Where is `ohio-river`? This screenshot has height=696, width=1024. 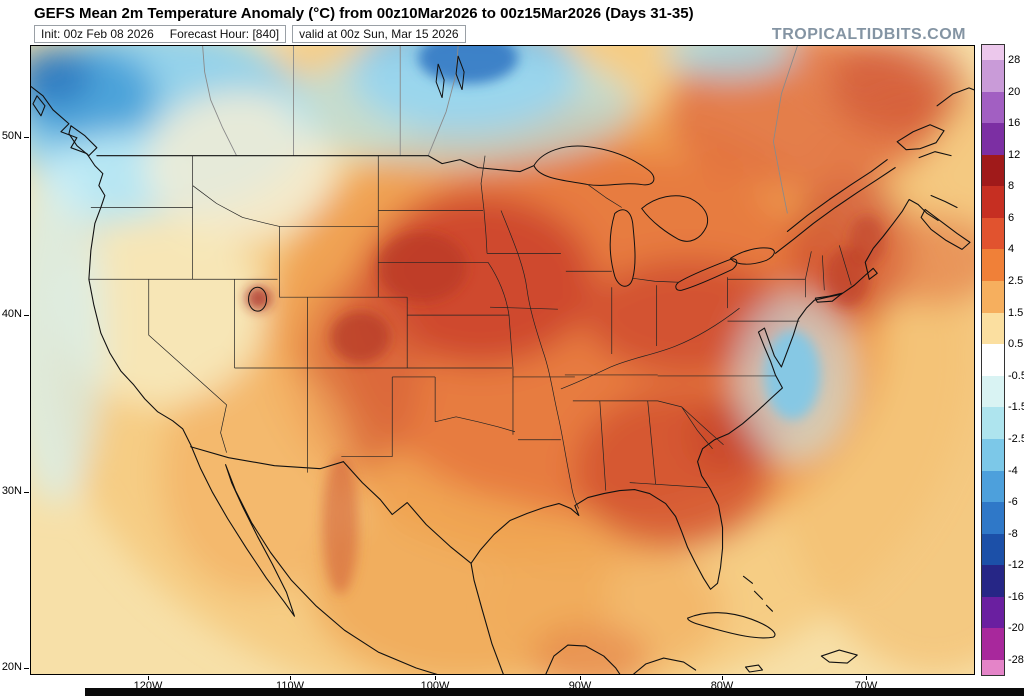
ohio-river is located at coordinates (650, 348).